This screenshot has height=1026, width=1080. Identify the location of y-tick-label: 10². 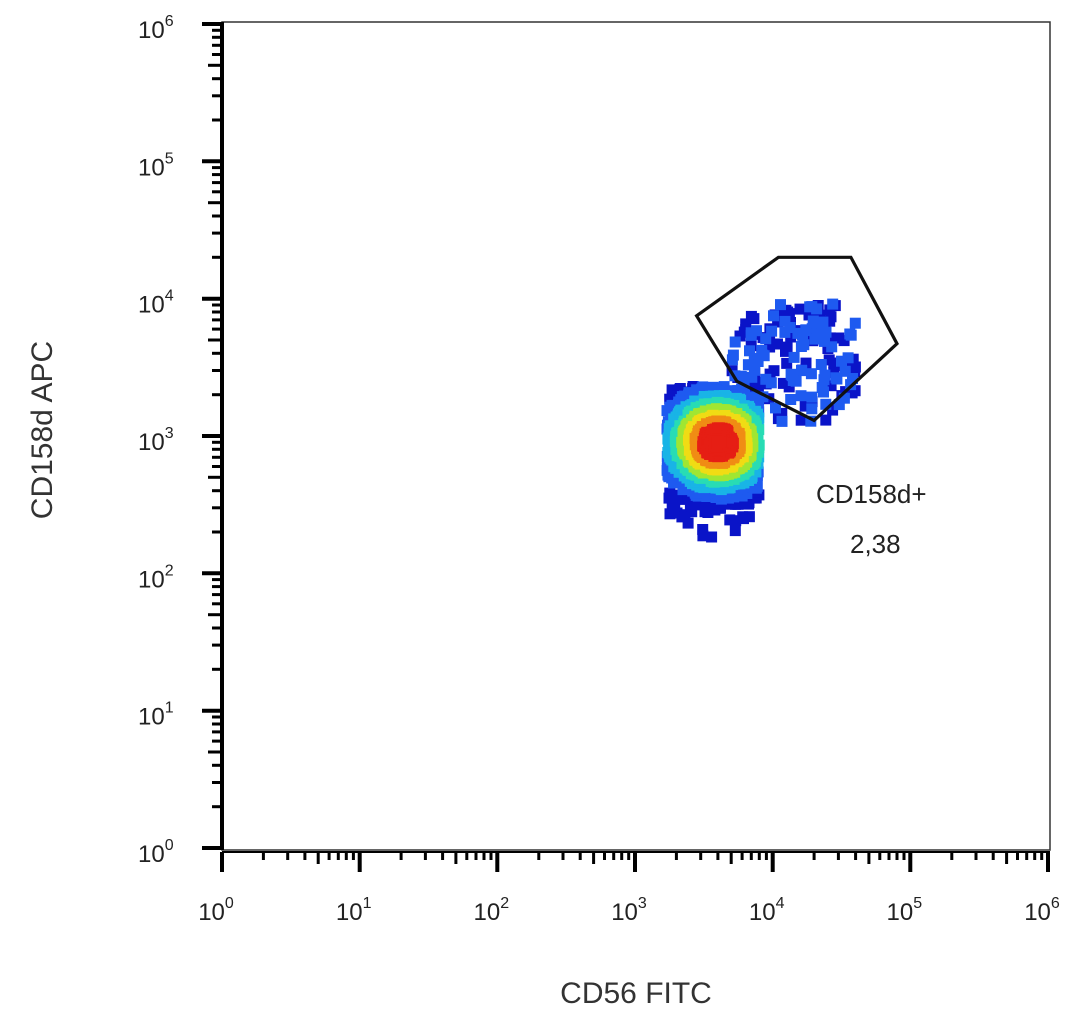
(156, 577).